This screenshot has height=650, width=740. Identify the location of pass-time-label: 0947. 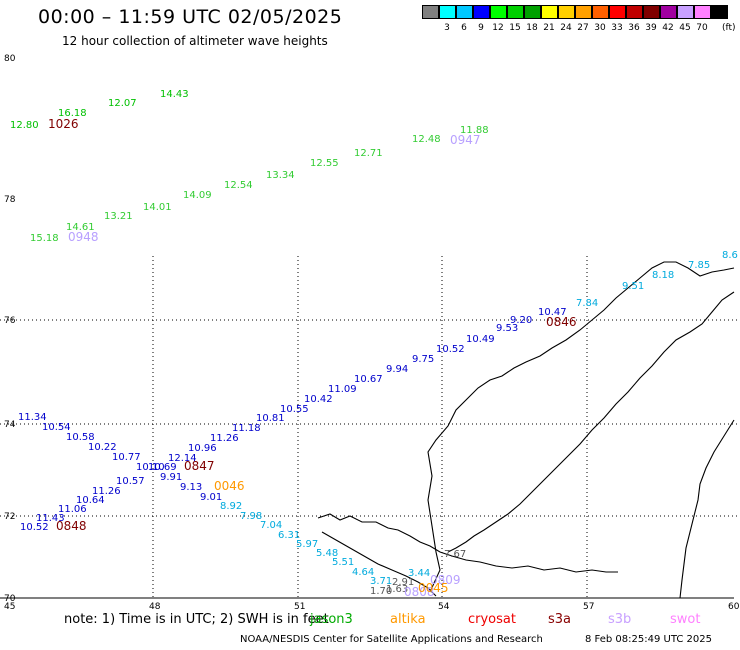
(465, 140).